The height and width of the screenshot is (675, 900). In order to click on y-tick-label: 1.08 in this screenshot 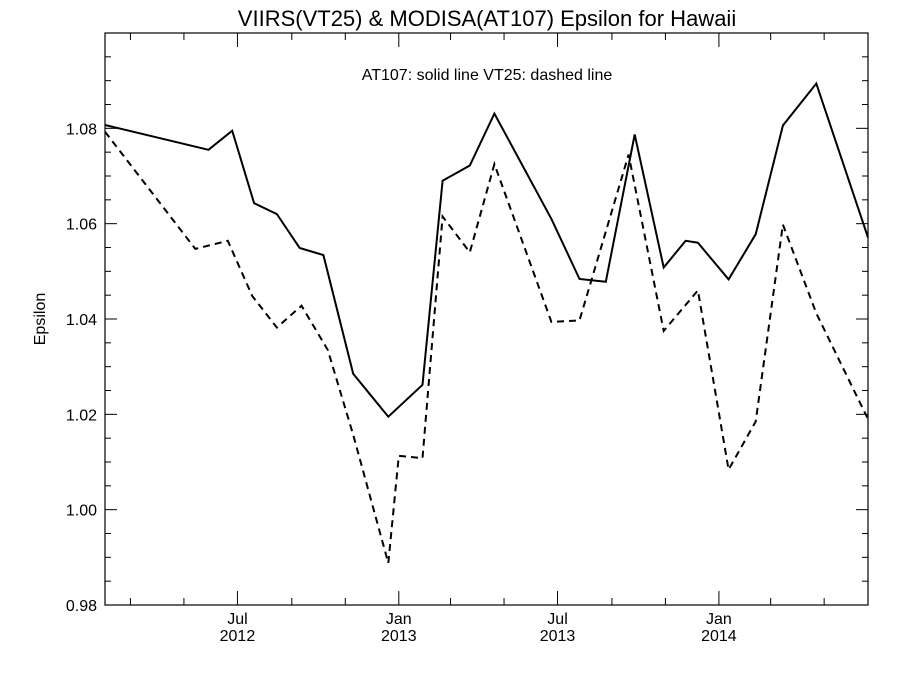, I will do `click(81, 129)`.